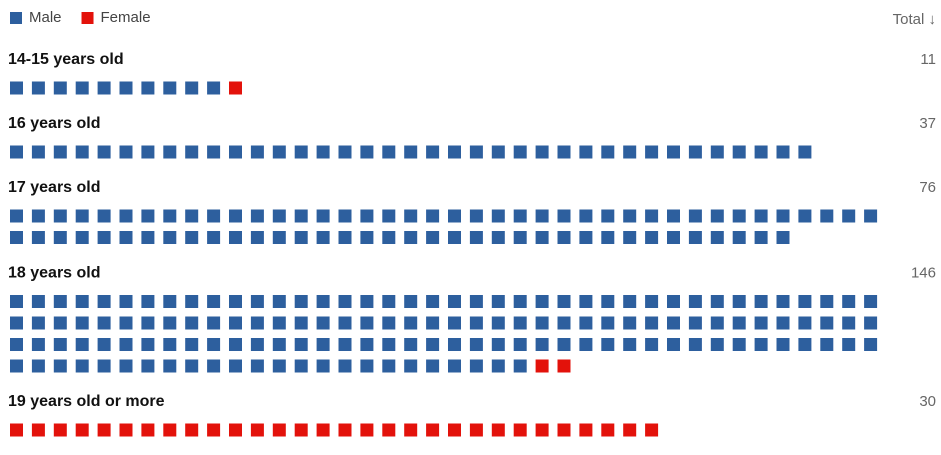  Describe the element at coordinates (914, 19) in the screenshot. I see `total-header: Total ↓` at that location.